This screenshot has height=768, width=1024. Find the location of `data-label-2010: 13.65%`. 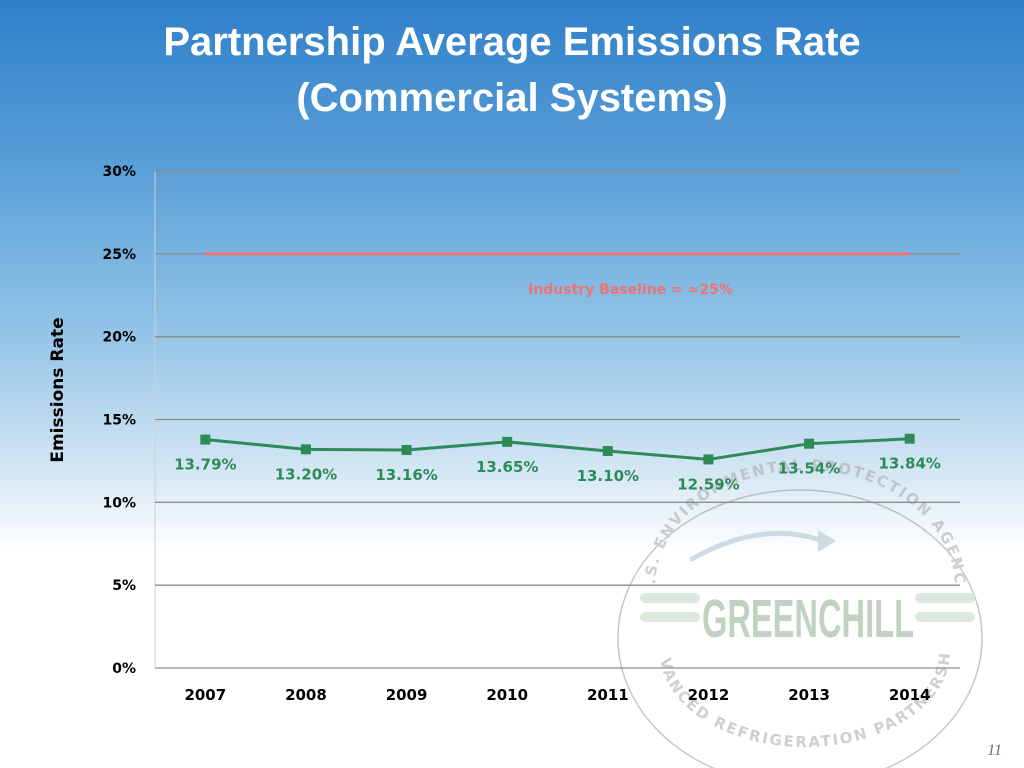

data-label-2010: 13.65% is located at coordinates (507, 467).